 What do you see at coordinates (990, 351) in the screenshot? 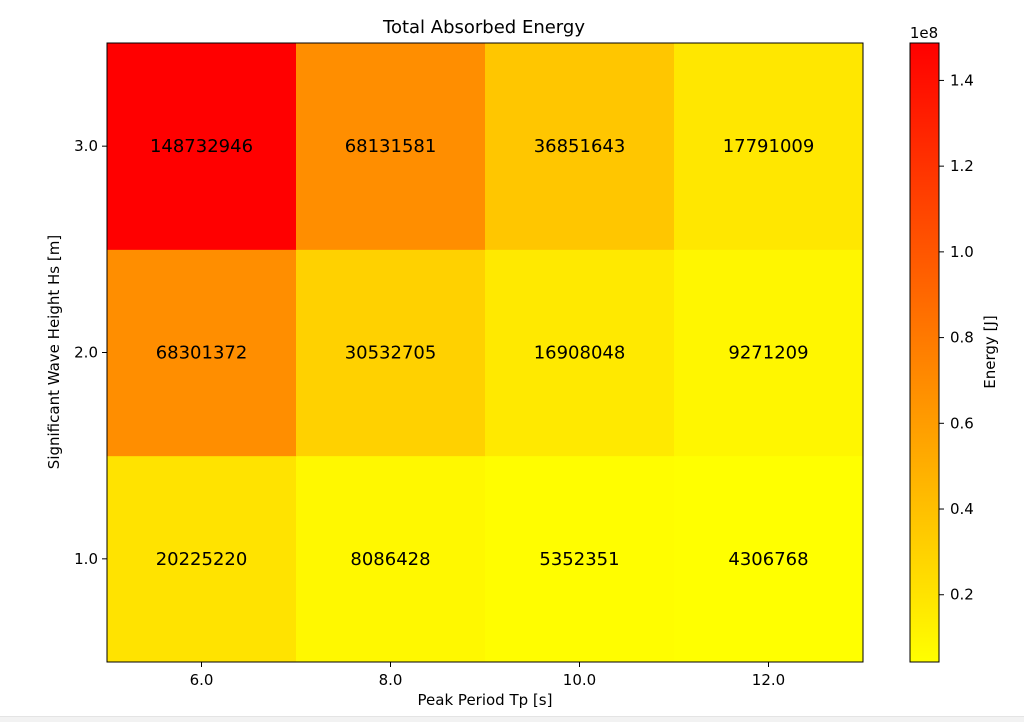
I see `colorbar-label: Energy [J]` at bounding box center [990, 351].